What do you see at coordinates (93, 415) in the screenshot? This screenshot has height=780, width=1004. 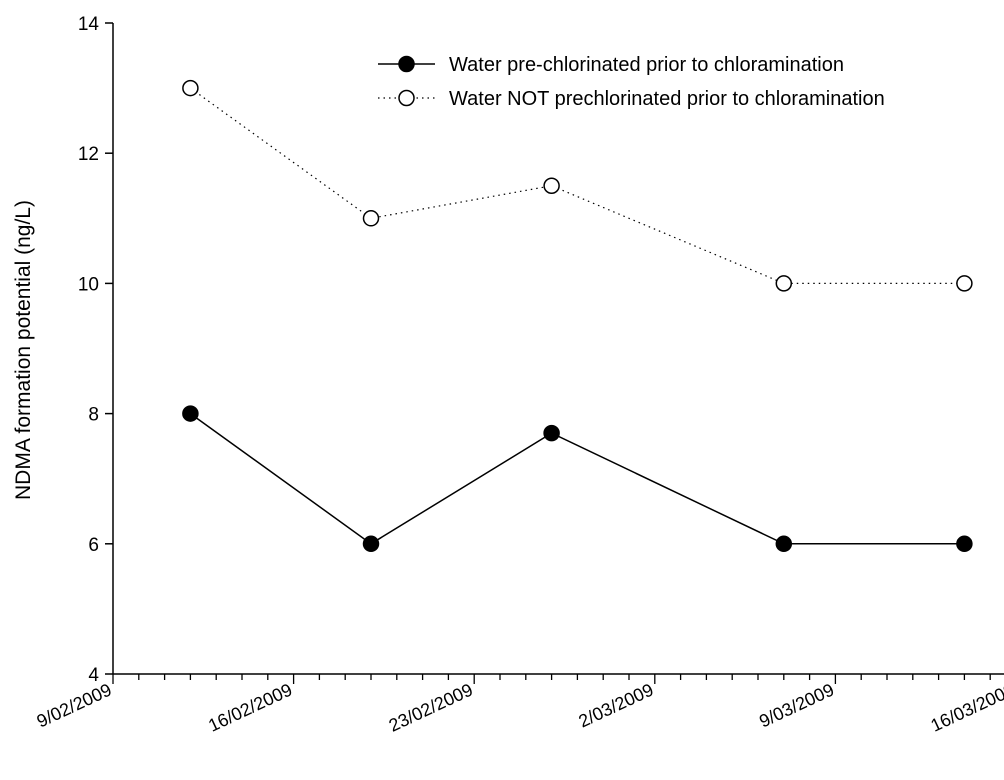 I see `y-tick-label: 8` at bounding box center [93, 415].